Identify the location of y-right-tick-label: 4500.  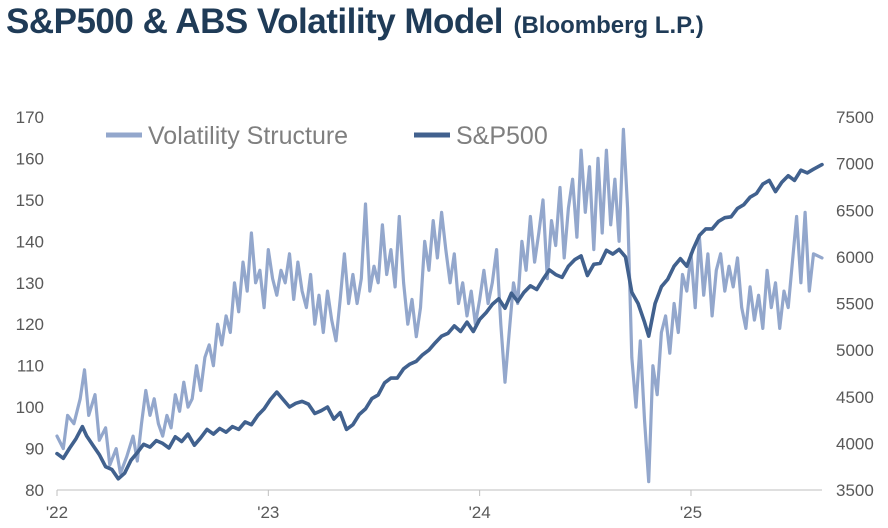
(855, 397).